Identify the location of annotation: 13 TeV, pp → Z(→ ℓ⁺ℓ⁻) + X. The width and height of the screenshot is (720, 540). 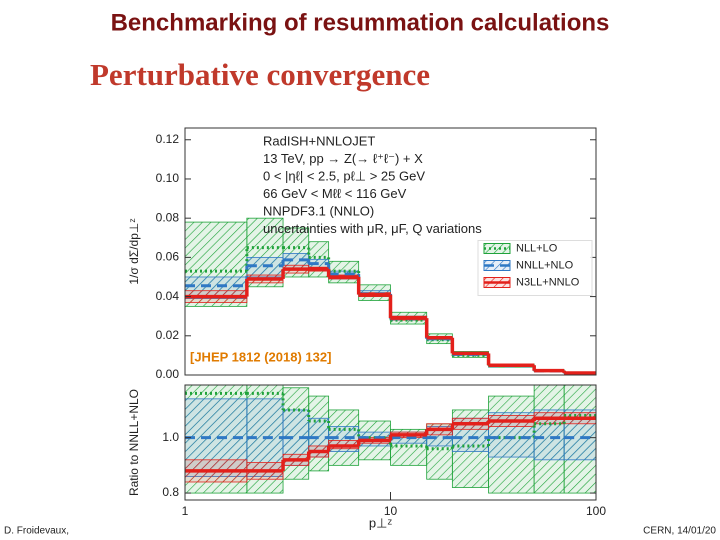
(343, 158).